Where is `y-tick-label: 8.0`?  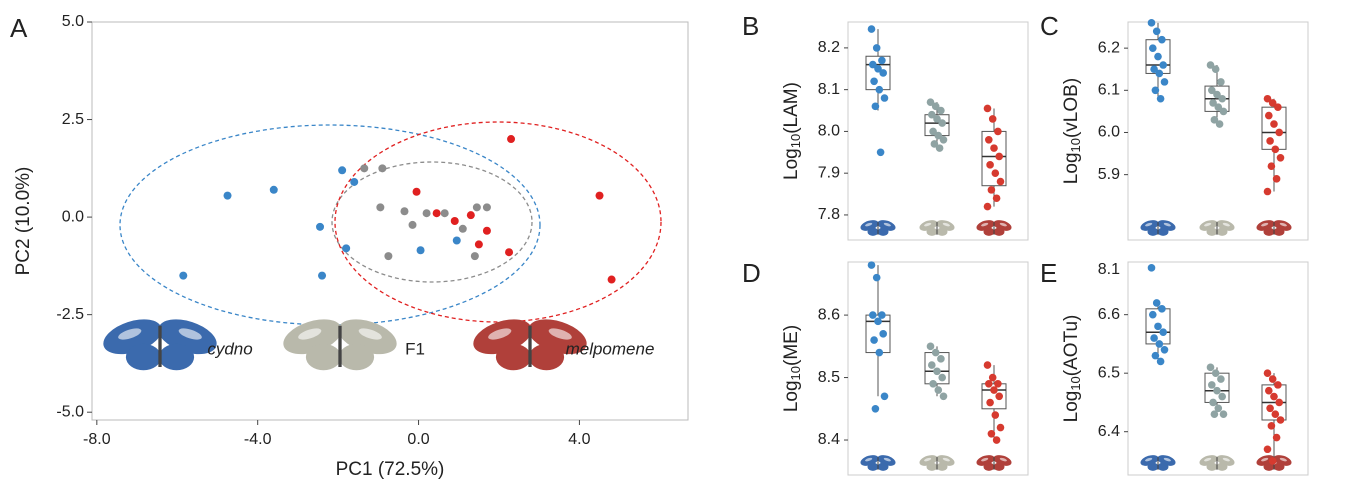 y-tick-label: 8.0 is located at coordinates (829, 131).